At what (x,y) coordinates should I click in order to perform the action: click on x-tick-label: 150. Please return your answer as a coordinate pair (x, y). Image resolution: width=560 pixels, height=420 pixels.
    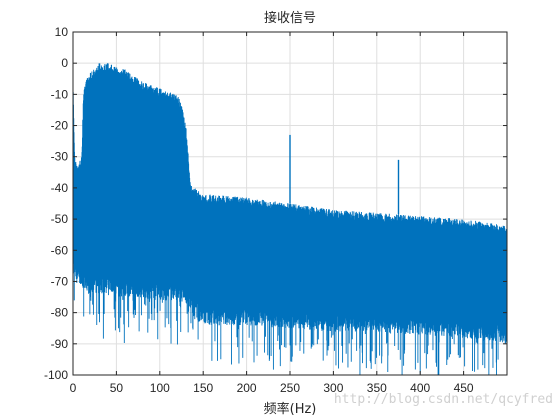
    Looking at the image, I should click on (203, 388).